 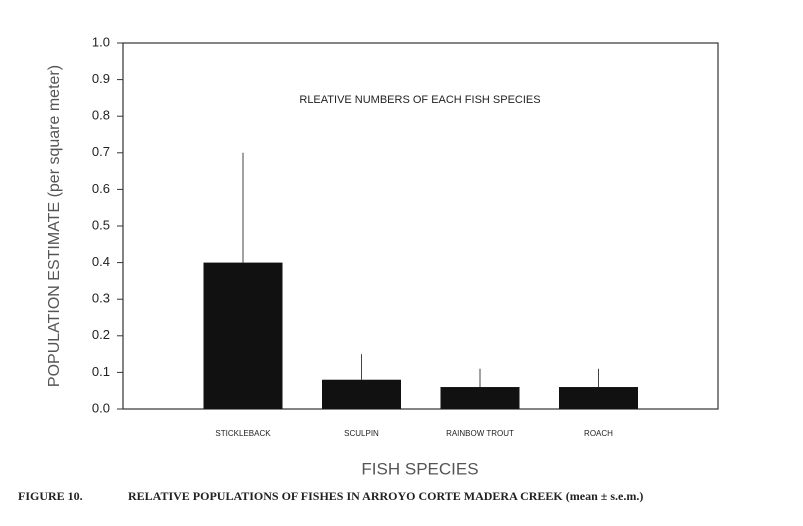 I want to click on y-tick-label: 0.2, so click(x=101, y=334).